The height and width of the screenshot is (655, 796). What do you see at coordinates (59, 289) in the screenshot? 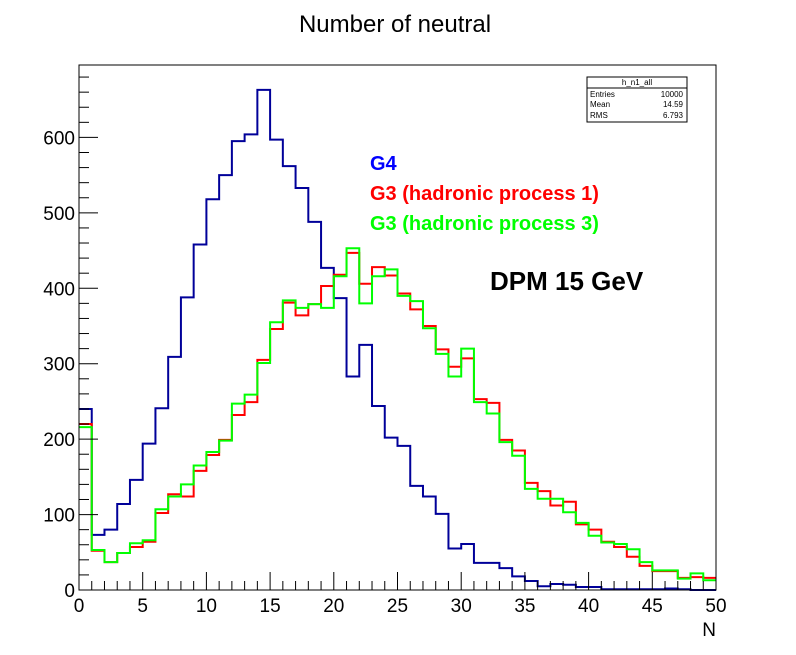
I see `y-tick-label: 400` at bounding box center [59, 289].